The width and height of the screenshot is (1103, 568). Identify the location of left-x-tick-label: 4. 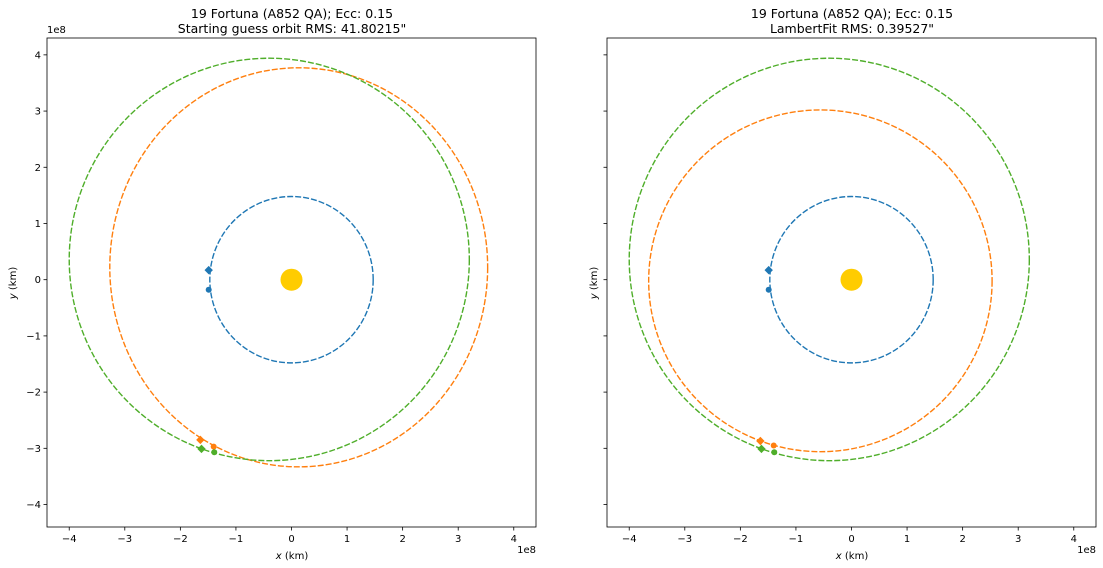
(514, 539).